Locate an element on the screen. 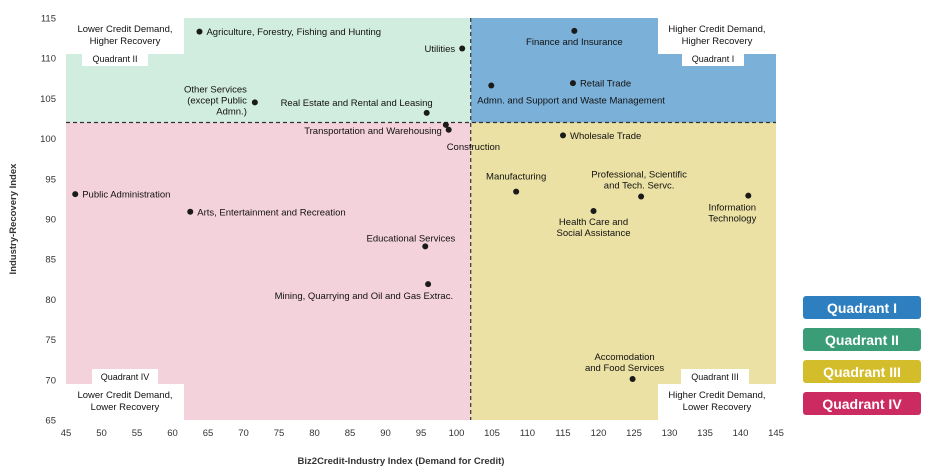 The image size is (937, 472). x-tick-label: 140 is located at coordinates (741, 433).